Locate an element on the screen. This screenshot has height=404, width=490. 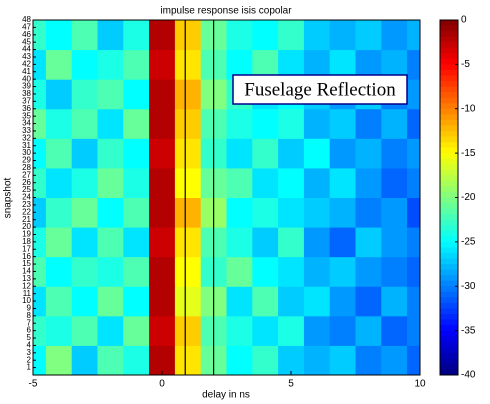
y-tick-label: 25 is located at coordinates (26, 189).